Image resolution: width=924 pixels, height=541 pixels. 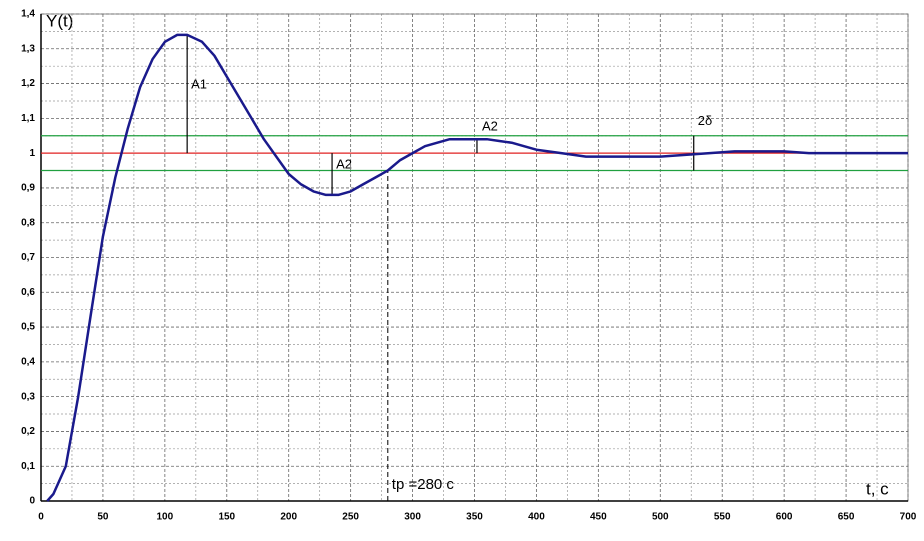 What do you see at coordinates (28, 361) in the screenshot?
I see `y-tick-label: 0,4` at bounding box center [28, 361].